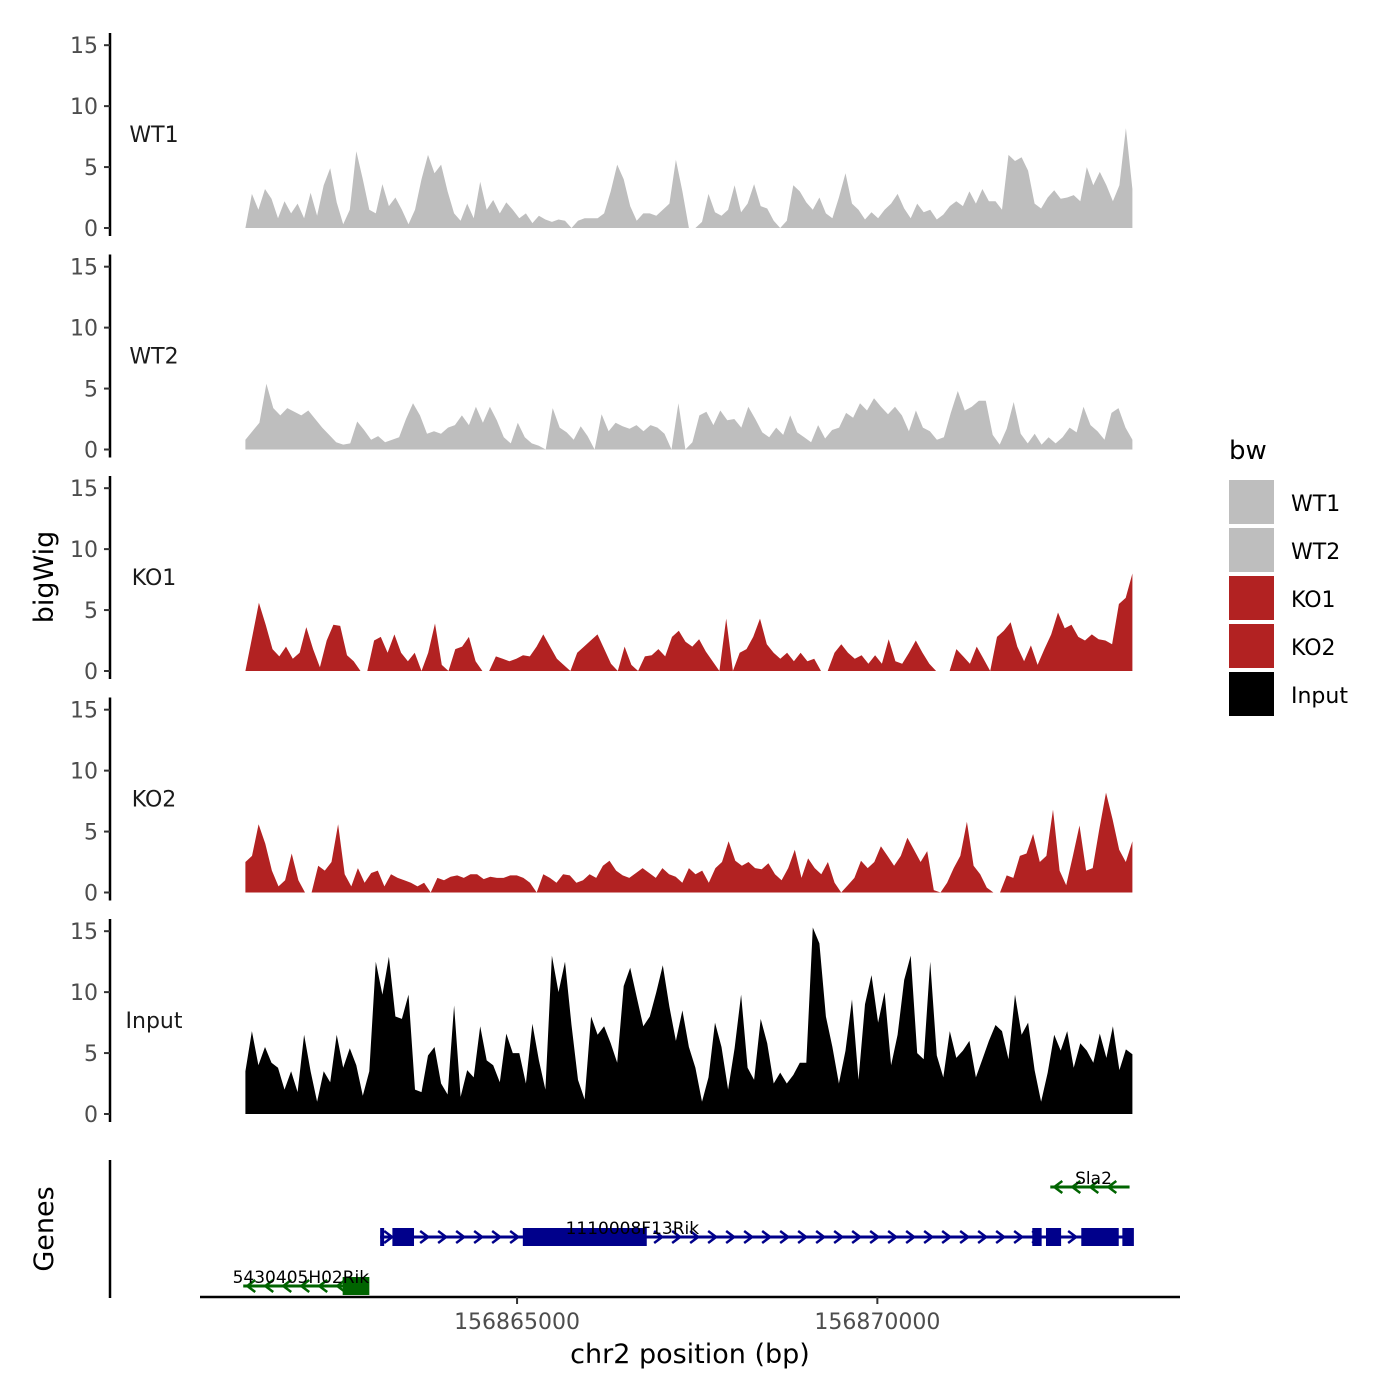  Describe the element at coordinates (1319, 696) in the screenshot. I see `legend-label: Input` at that location.